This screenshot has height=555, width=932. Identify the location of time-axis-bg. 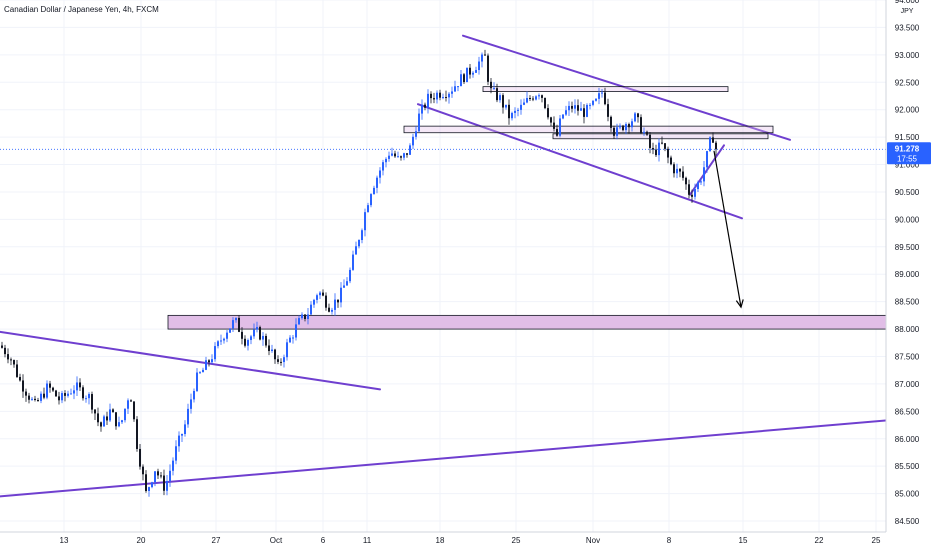
(466, 541).